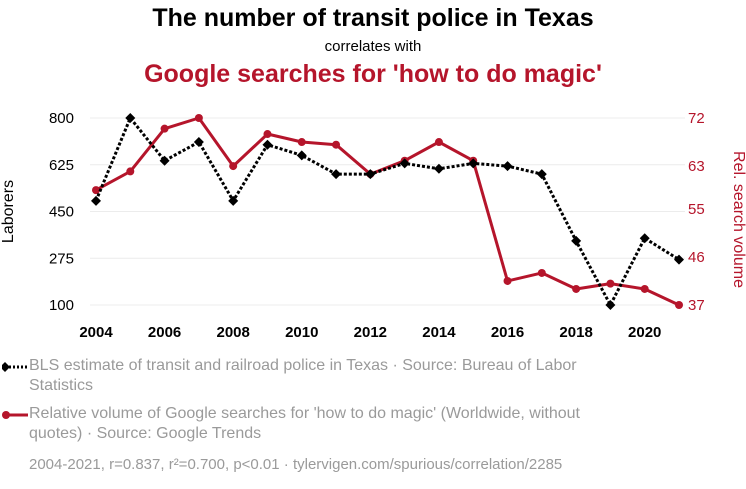 This screenshot has width=746, height=489. Describe the element at coordinates (373, 74) in the screenshot. I see `chart-title-secondary: Google searches for 'how to do magic'` at that location.